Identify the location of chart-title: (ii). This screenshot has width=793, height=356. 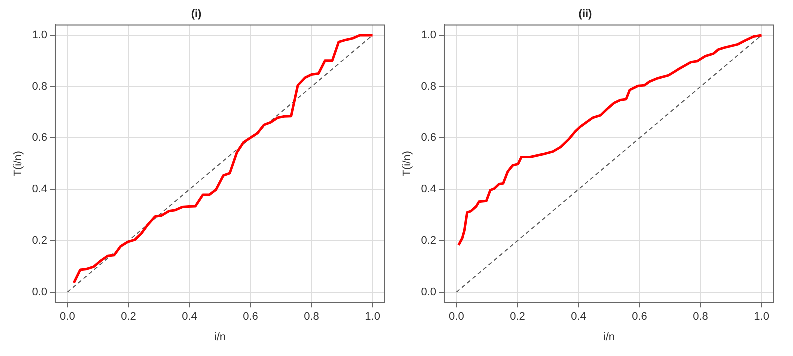
(585, 14).